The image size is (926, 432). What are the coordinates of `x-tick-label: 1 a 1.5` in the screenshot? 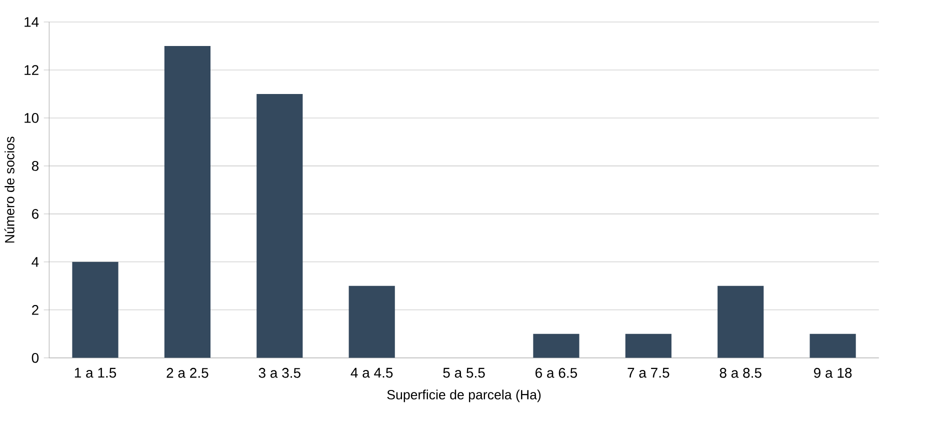 It's located at (95, 373).